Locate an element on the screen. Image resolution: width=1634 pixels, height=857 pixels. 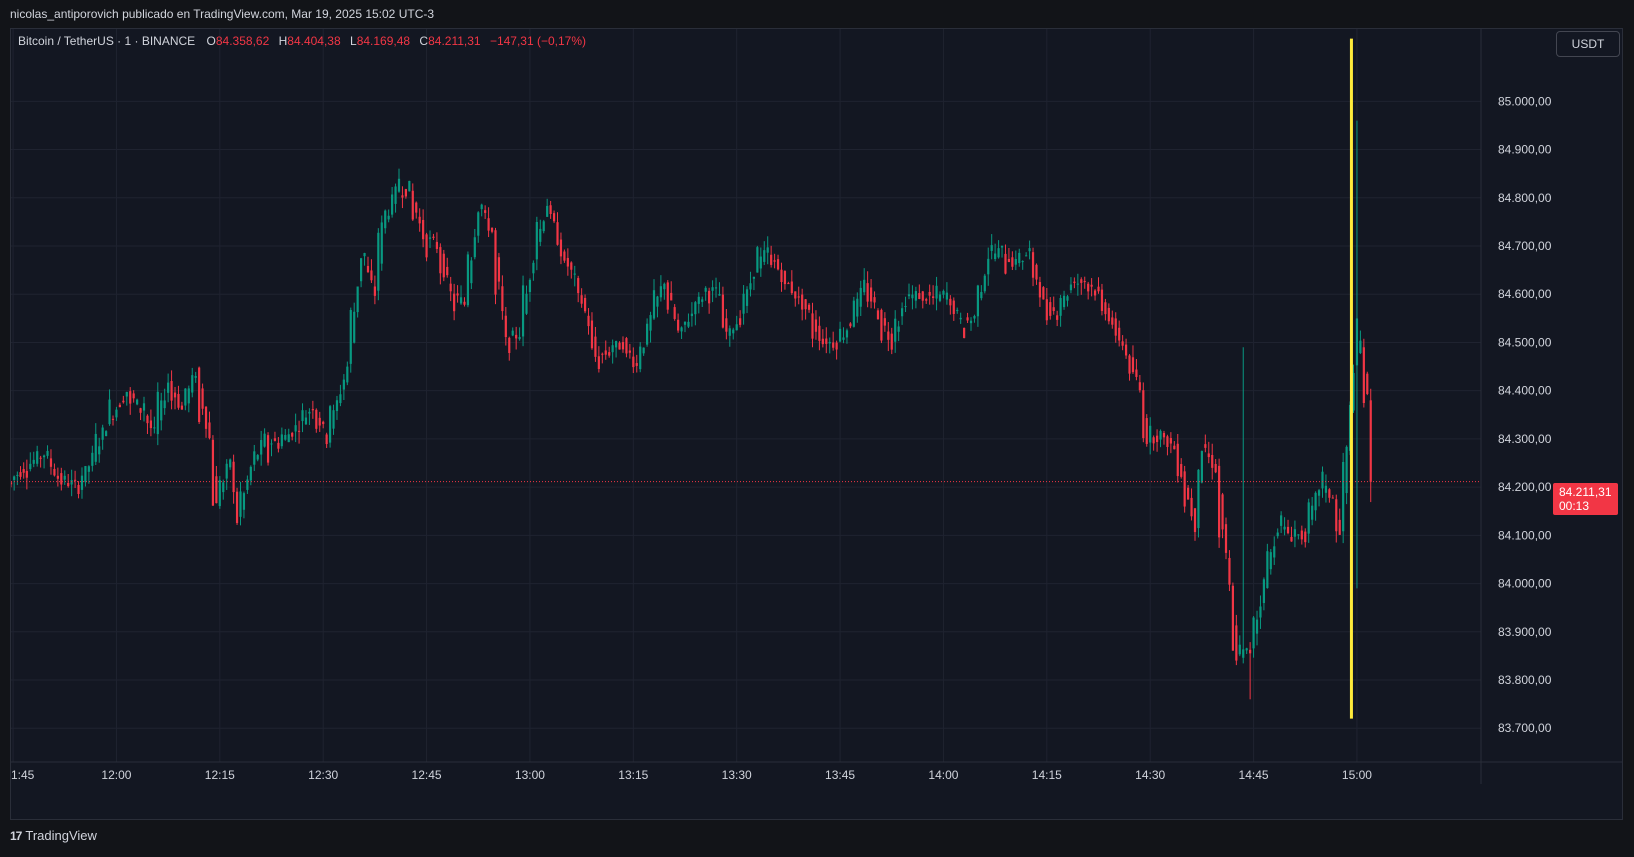
y-tick-label: 83.900,00 is located at coordinates (1525, 632).